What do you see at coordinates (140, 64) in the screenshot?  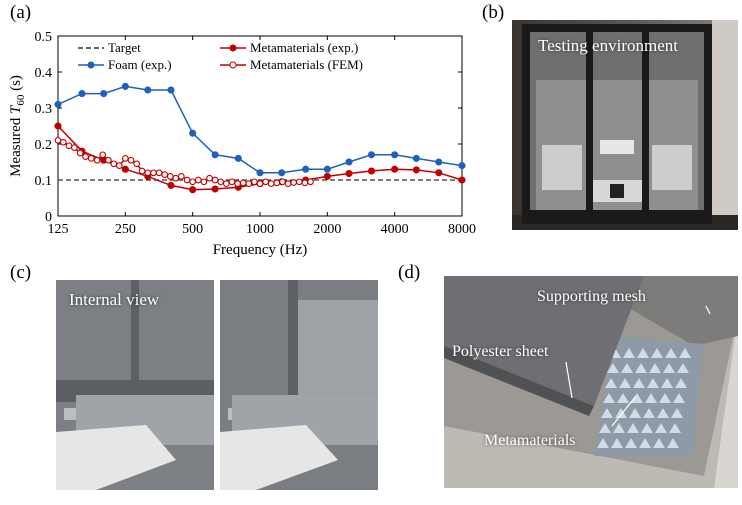 I see `legend-label: Foam (exp.)` at bounding box center [140, 64].